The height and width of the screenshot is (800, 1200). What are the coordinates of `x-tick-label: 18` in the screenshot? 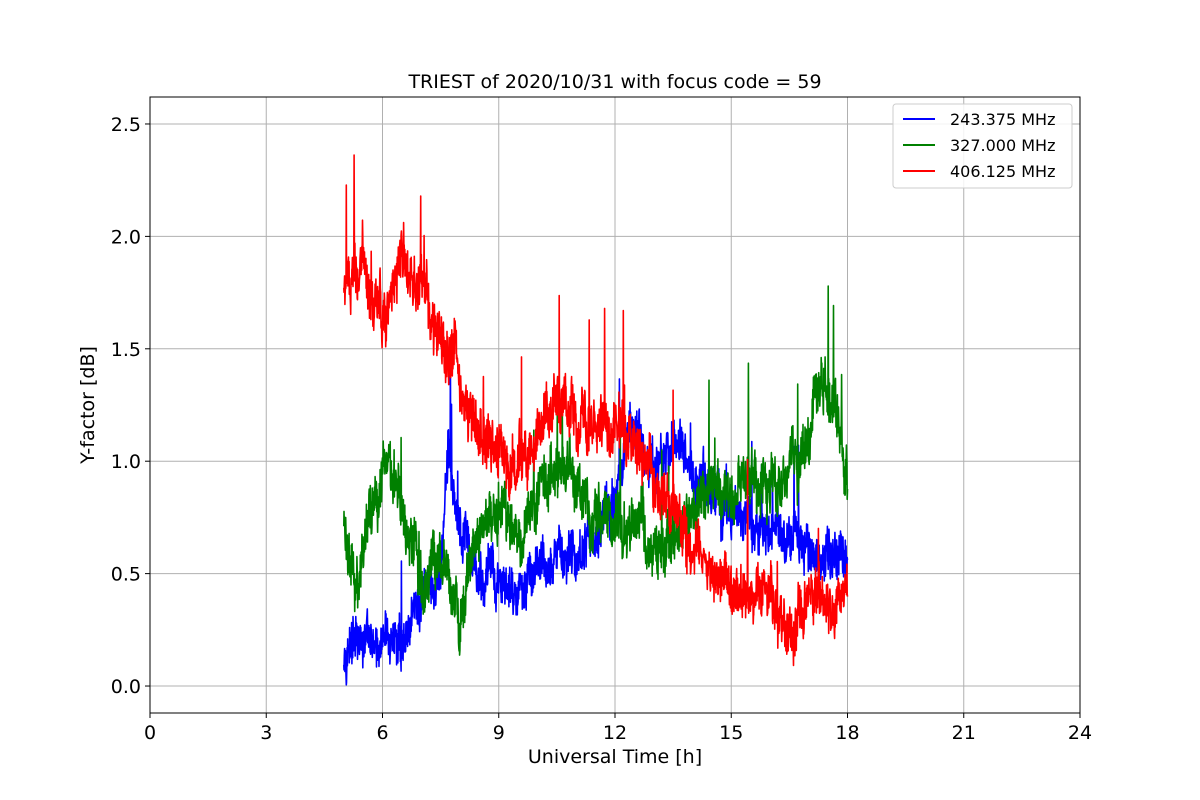 It's located at (847, 733).